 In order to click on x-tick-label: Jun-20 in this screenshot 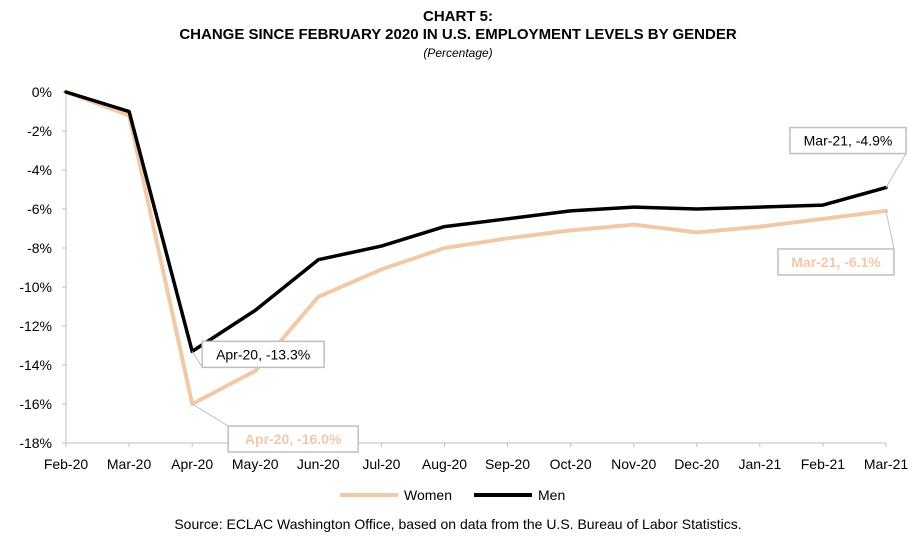, I will do `click(318, 464)`.